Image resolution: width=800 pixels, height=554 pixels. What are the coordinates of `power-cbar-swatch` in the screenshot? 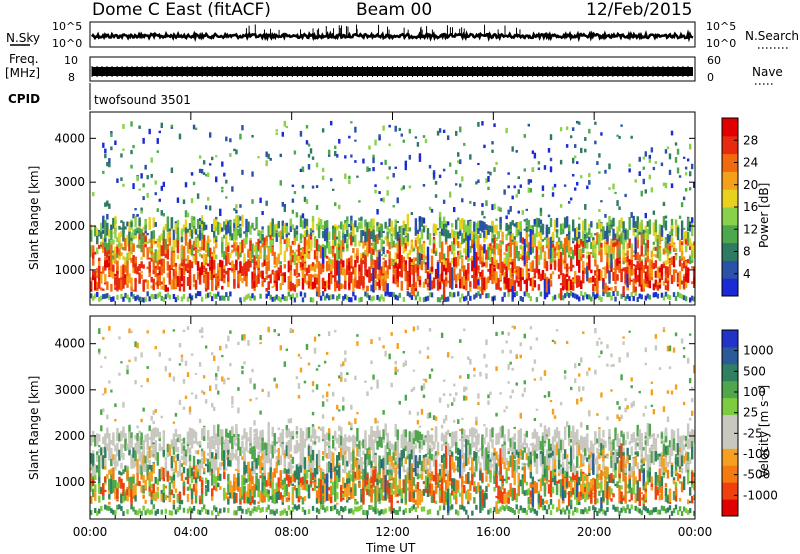 It's located at (730, 180).